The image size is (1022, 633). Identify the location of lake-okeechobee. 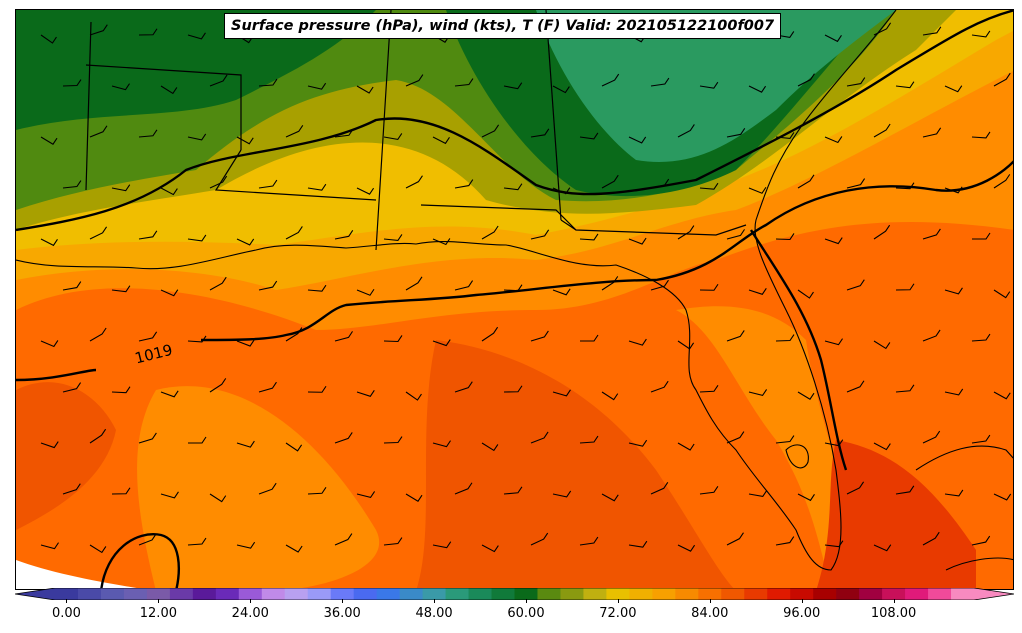
(797, 456).